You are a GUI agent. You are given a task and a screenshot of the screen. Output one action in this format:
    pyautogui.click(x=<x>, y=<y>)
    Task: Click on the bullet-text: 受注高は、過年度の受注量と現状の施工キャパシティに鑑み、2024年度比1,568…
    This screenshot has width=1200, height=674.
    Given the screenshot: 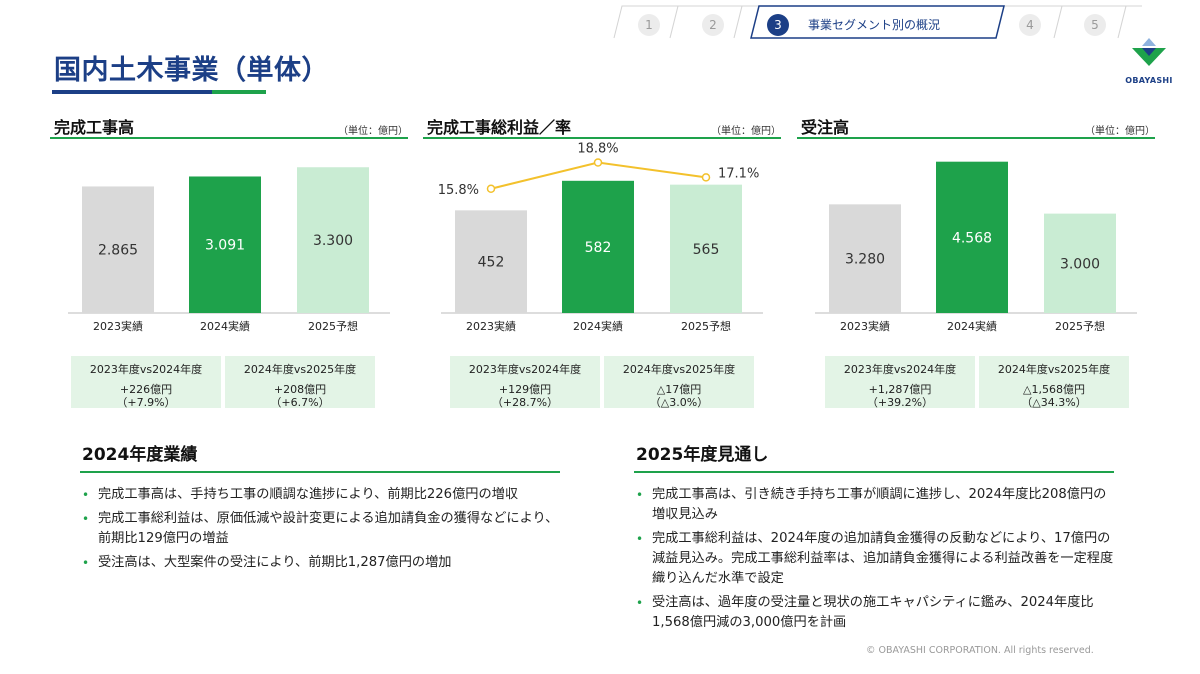 What is the action you would take?
    pyautogui.click(x=873, y=612)
    